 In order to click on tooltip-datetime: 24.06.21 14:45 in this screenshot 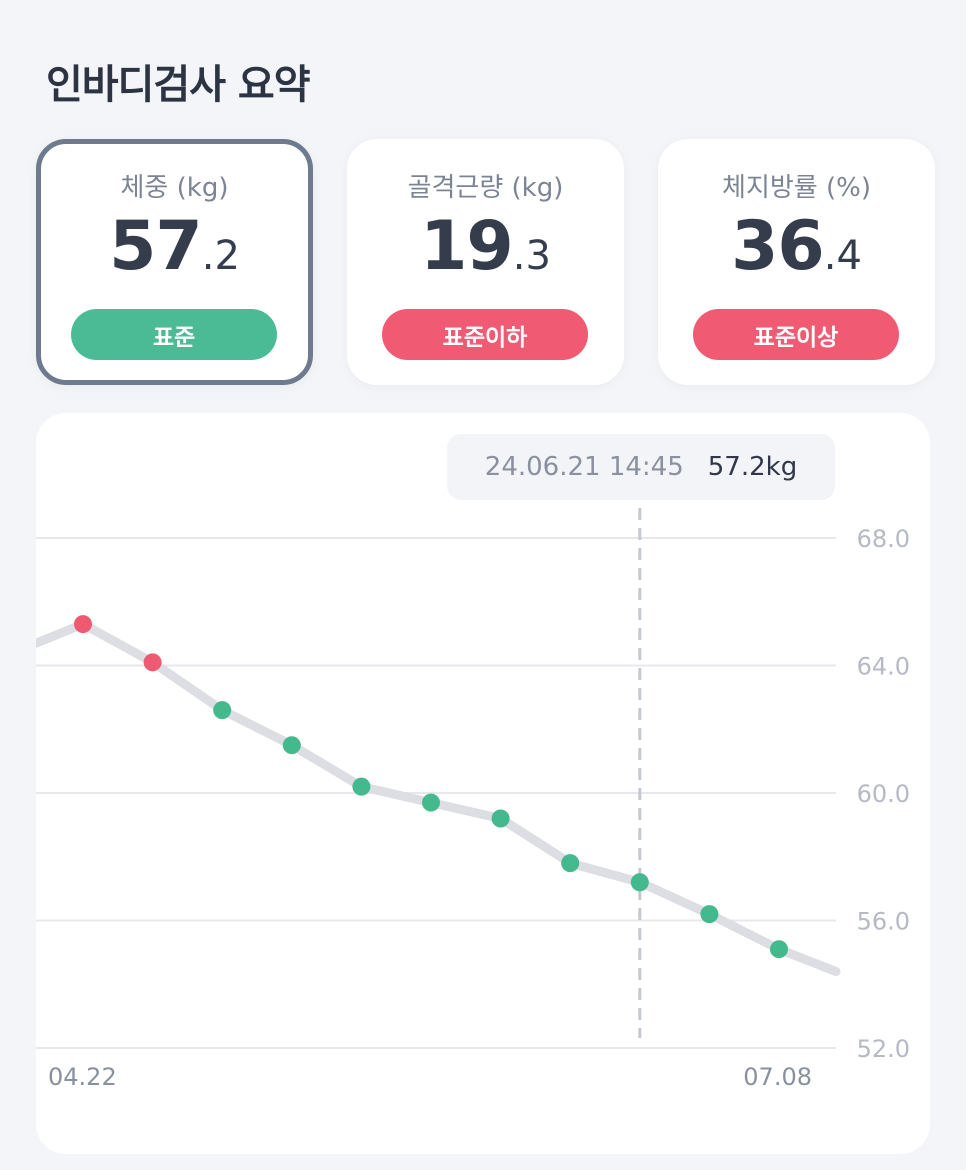, I will do `click(584, 467)`.